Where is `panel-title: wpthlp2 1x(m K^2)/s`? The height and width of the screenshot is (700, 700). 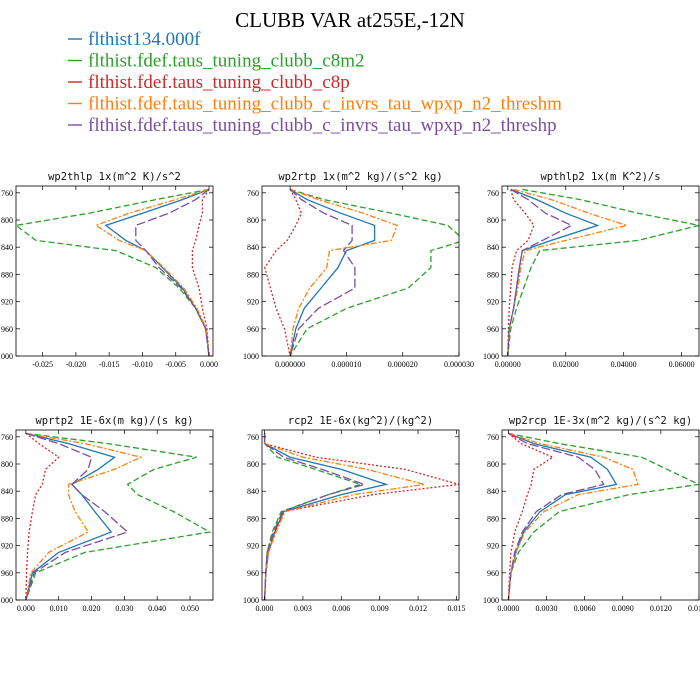
panel-title: wpthlp2 1x(m K^2)/s is located at coordinates (600, 177).